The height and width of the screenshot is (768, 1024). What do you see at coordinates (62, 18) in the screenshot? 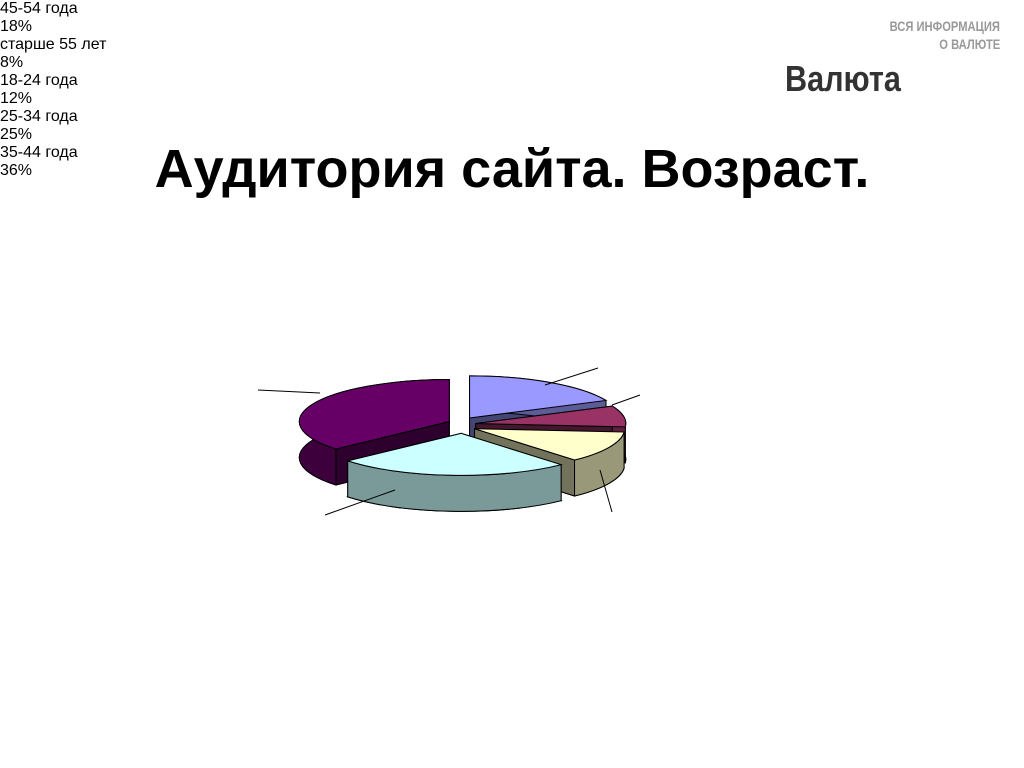
I see `data-label: 45-54 года 18%` at bounding box center [62, 18].